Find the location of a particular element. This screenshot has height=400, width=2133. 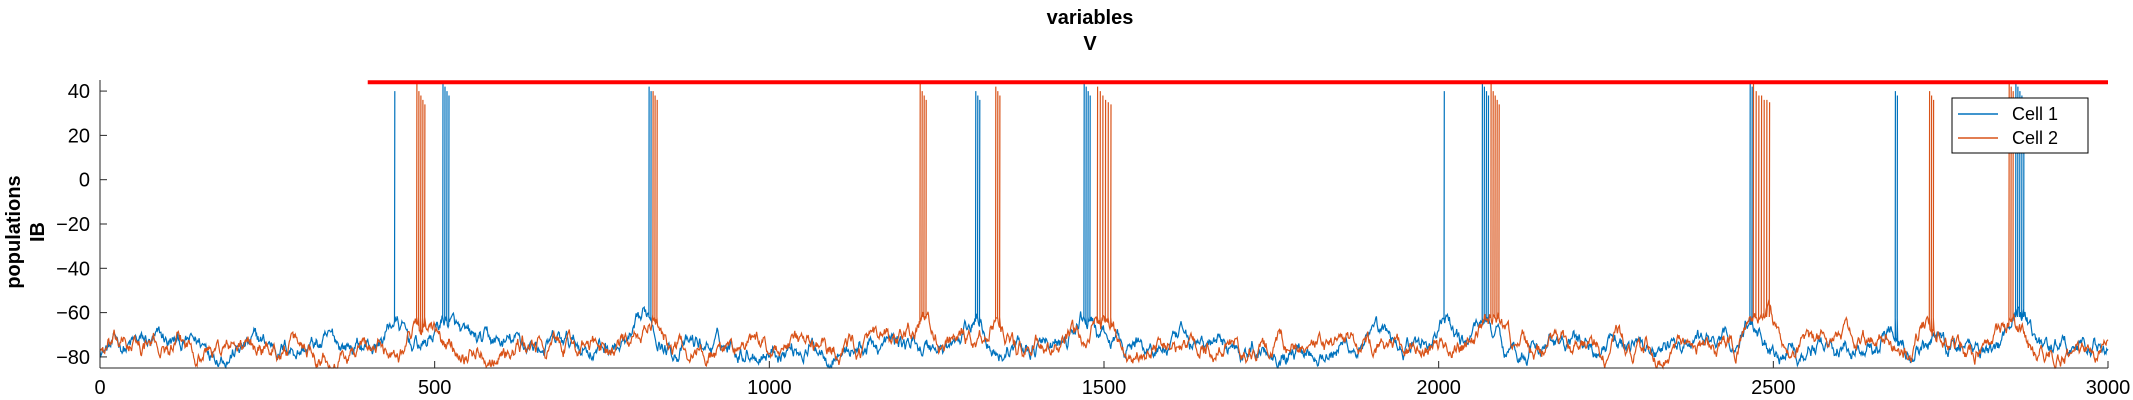

y-tick-label: −80 is located at coordinates (73, 358).